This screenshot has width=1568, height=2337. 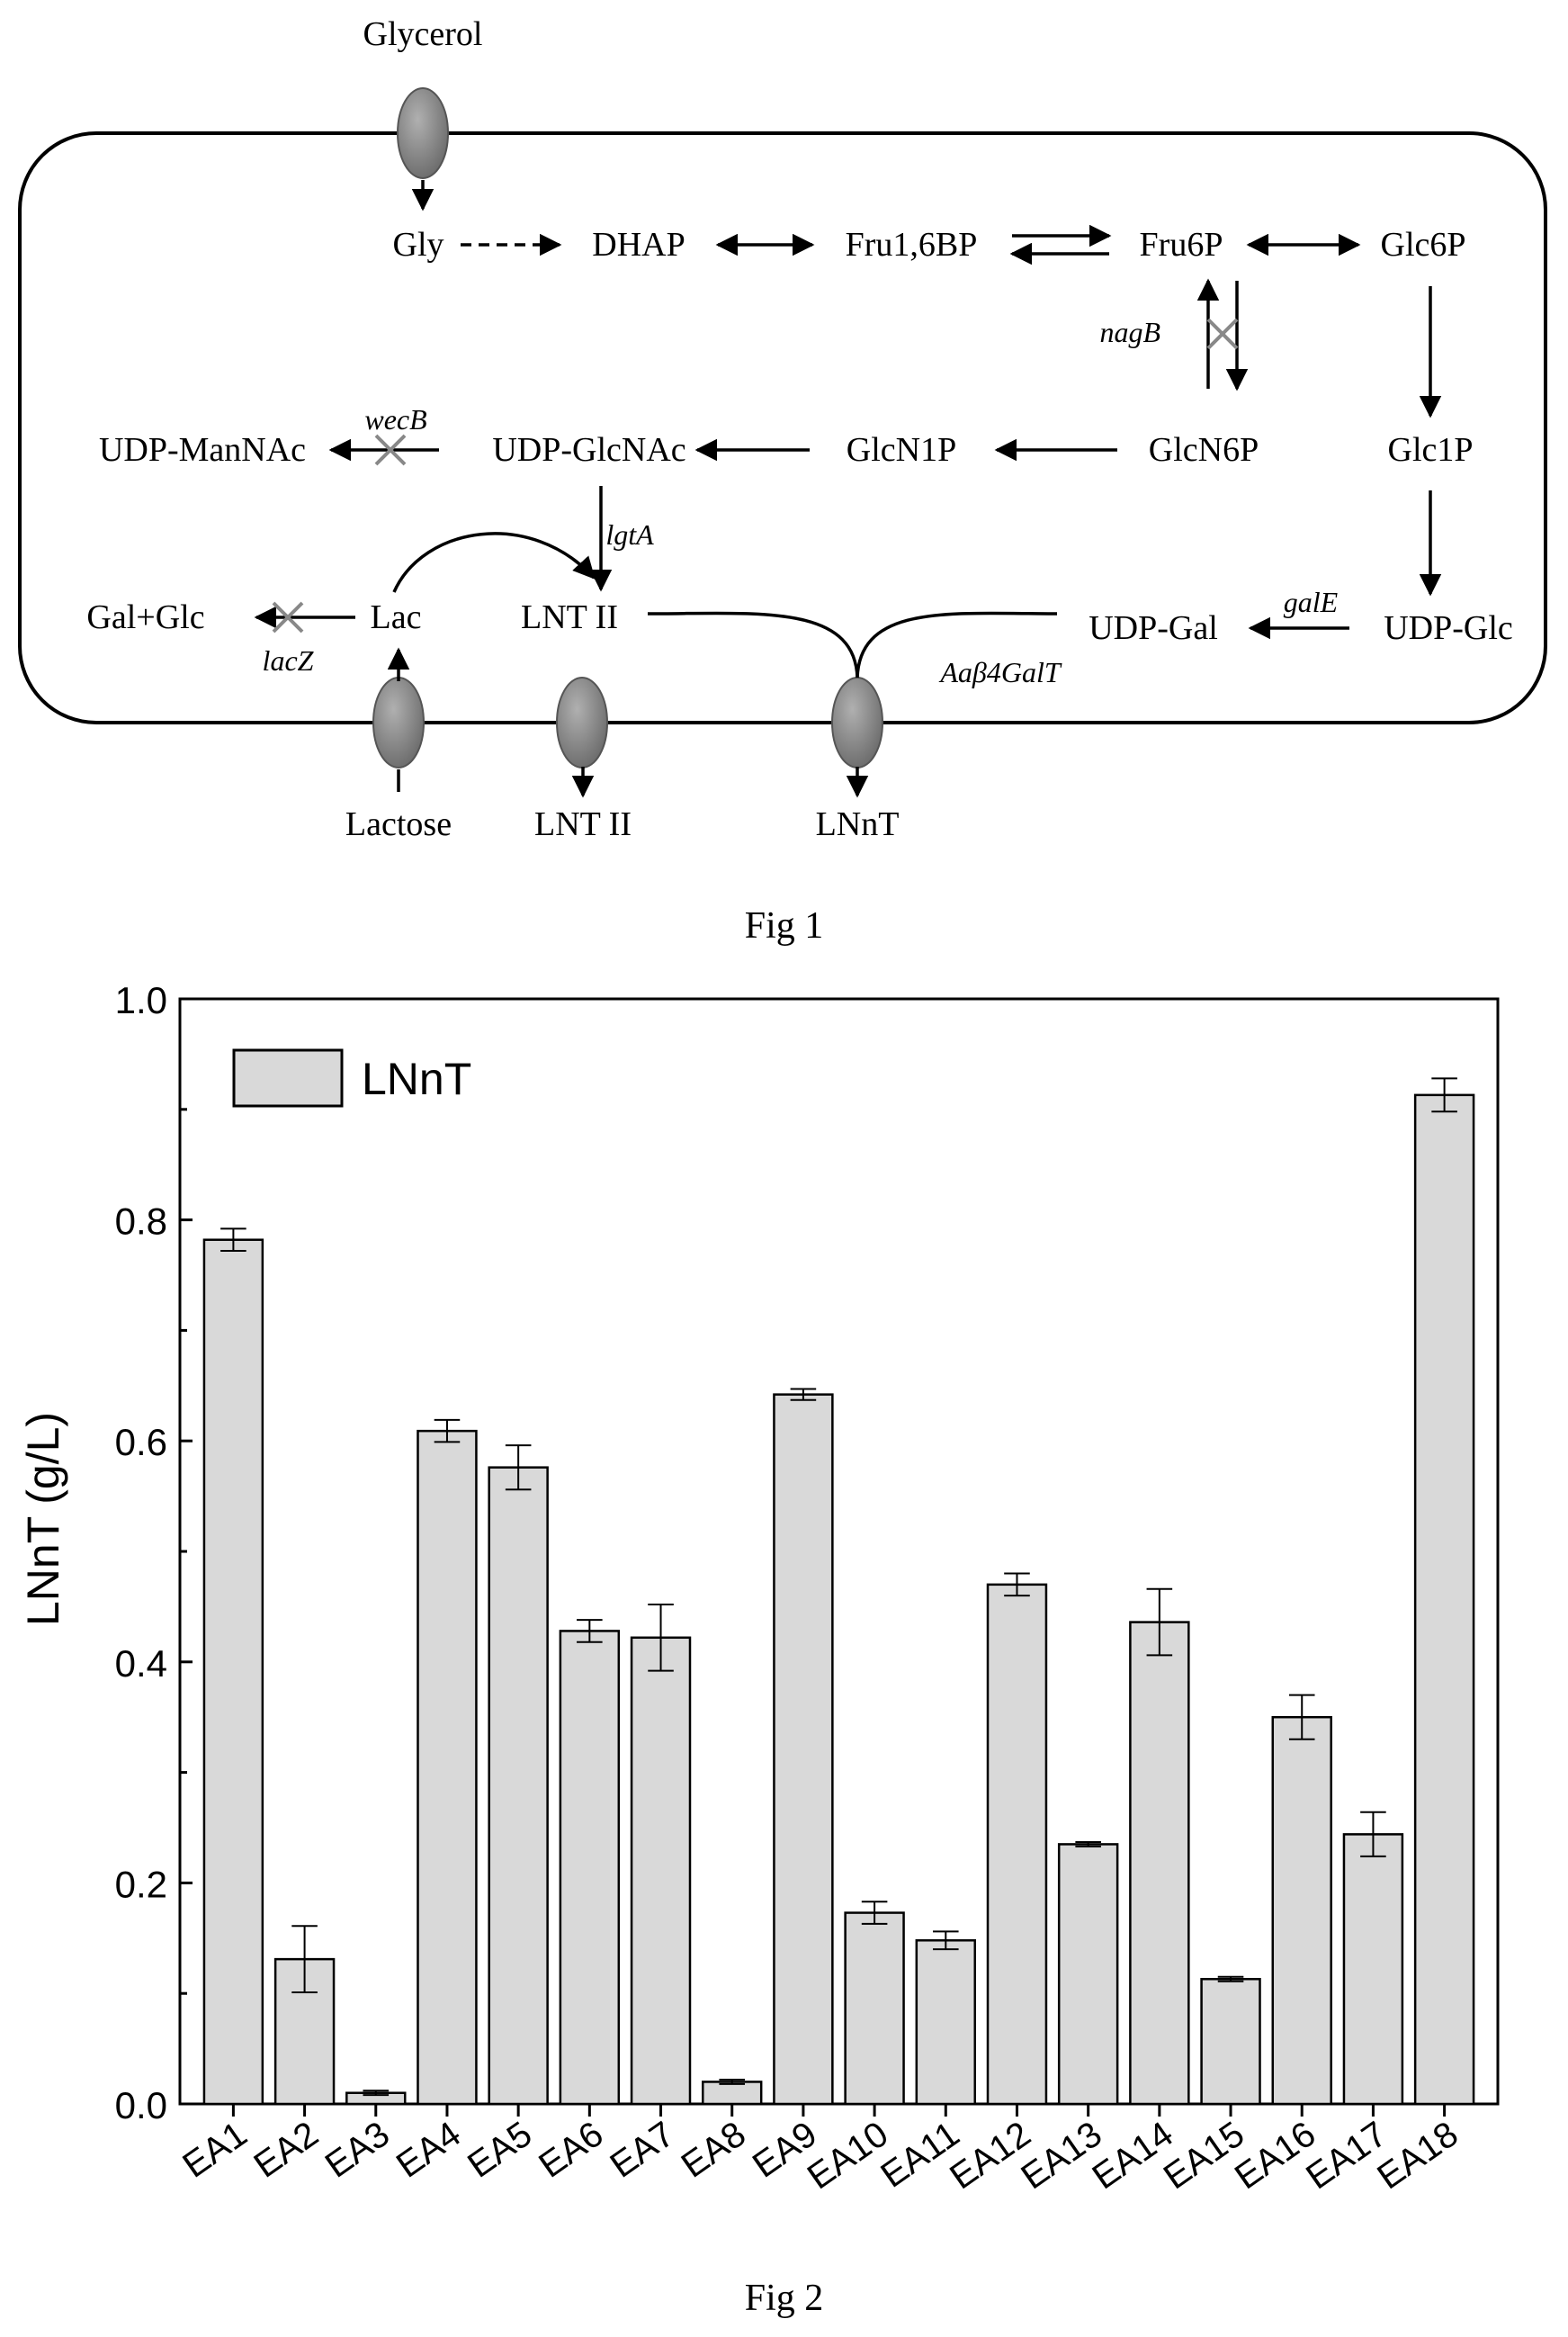 I want to click on x-tick-label: EA15, so click(x=1204, y=2155).